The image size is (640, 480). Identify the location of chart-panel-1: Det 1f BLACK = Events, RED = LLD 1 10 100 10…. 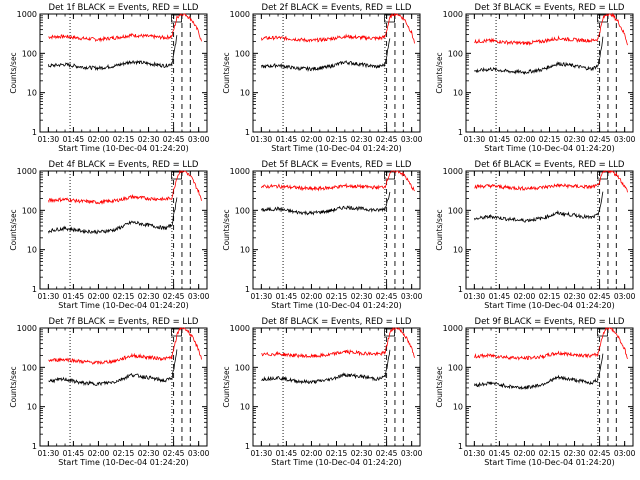
(109, 78).